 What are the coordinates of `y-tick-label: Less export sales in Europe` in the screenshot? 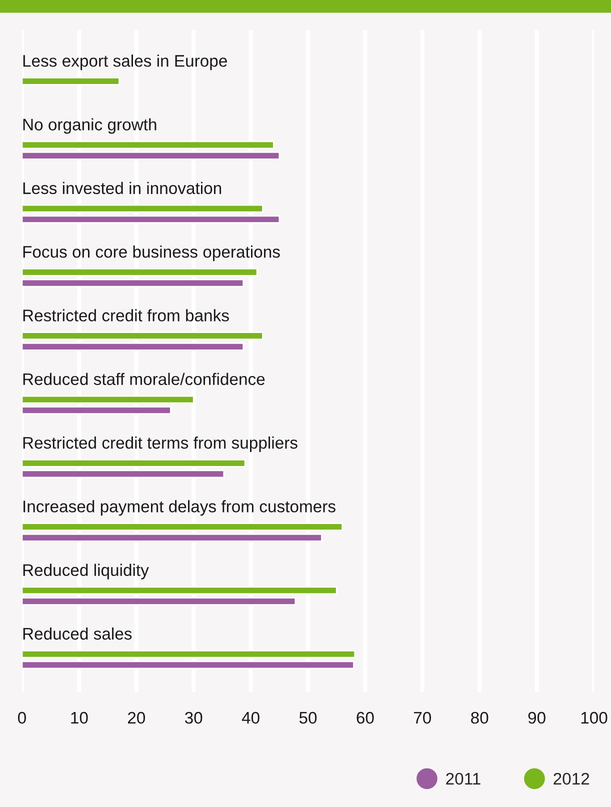 It's located at (125, 62).